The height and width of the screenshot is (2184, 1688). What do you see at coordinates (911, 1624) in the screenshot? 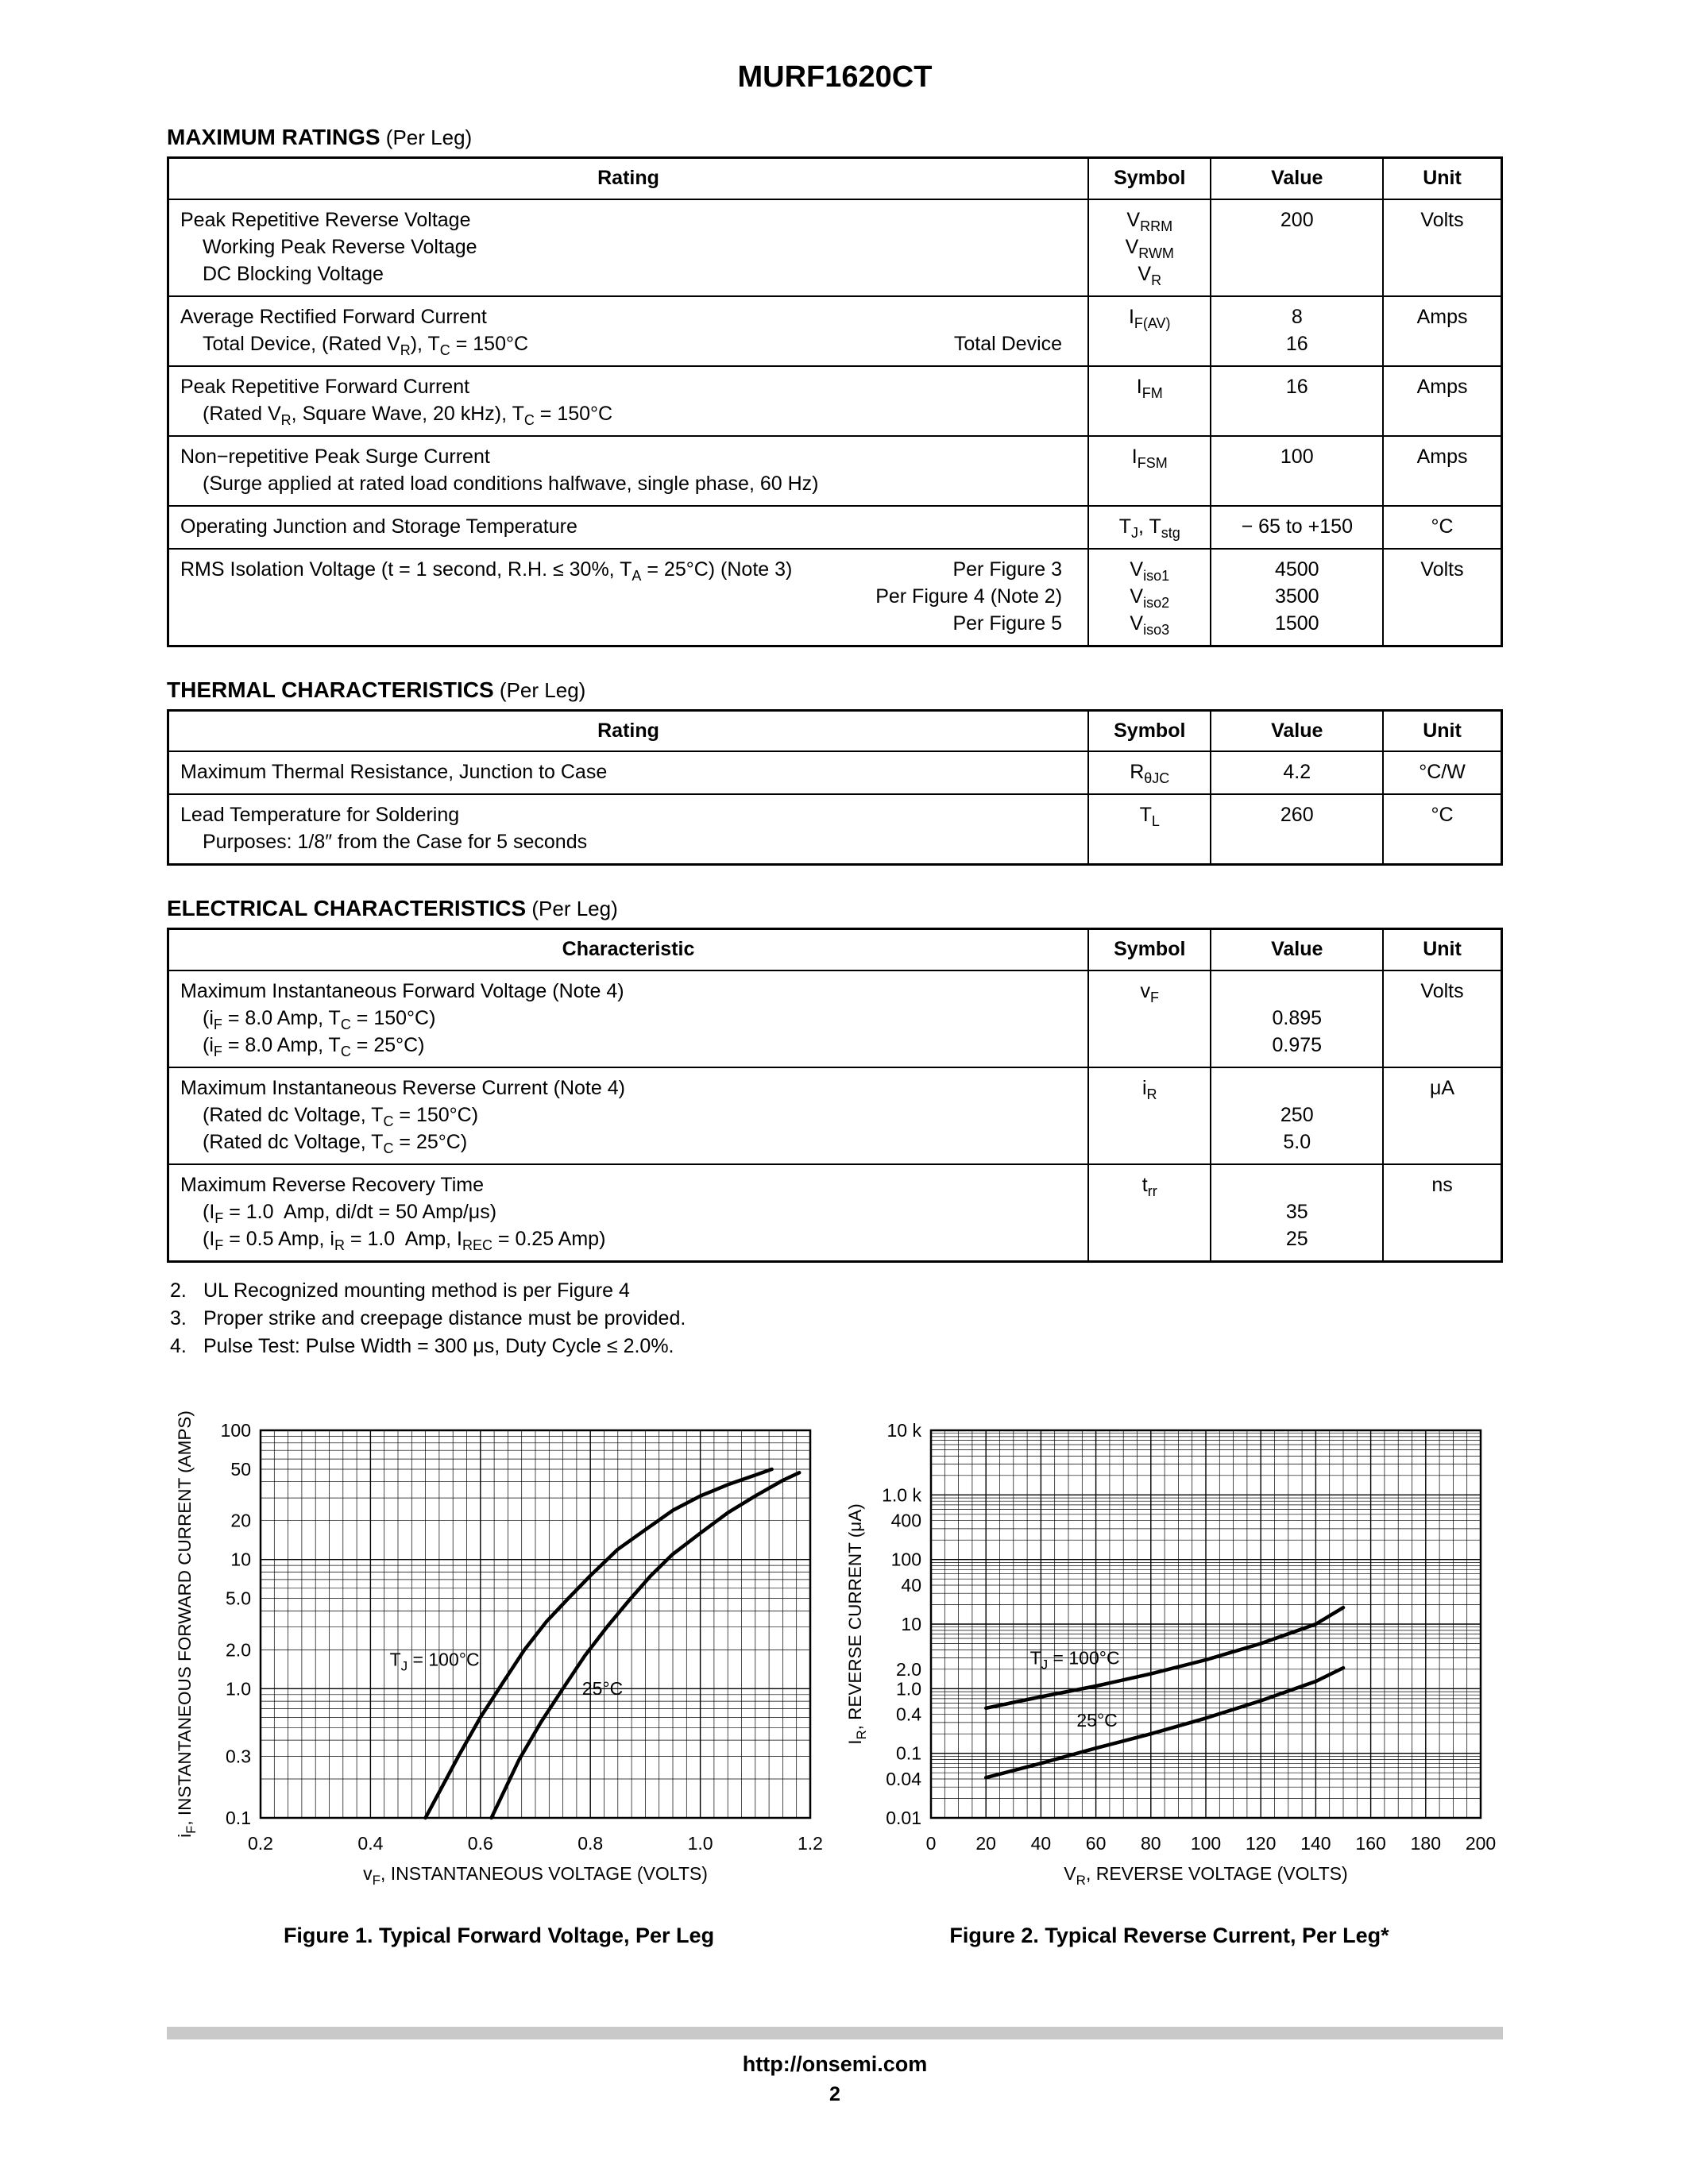
I see `y-tick-label: 10` at bounding box center [911, 1624].